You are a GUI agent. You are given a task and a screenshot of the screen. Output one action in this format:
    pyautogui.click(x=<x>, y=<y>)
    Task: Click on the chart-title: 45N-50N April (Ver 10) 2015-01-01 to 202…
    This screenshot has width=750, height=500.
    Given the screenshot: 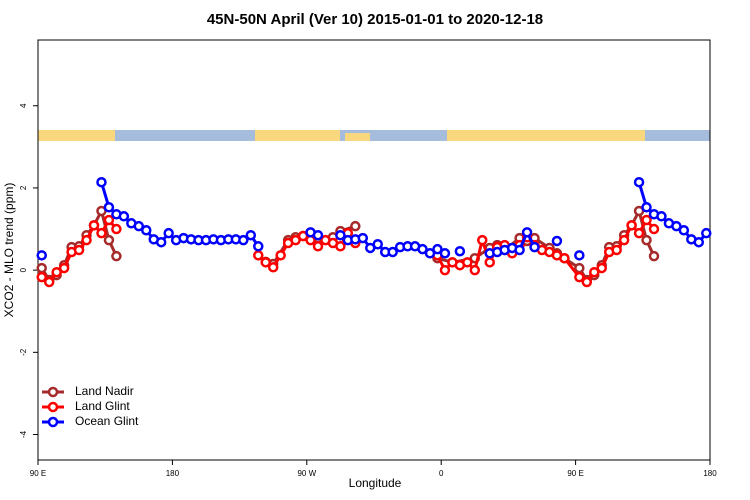 What is the action you would take?
    pyautogui.click(x=375, y=19)
    